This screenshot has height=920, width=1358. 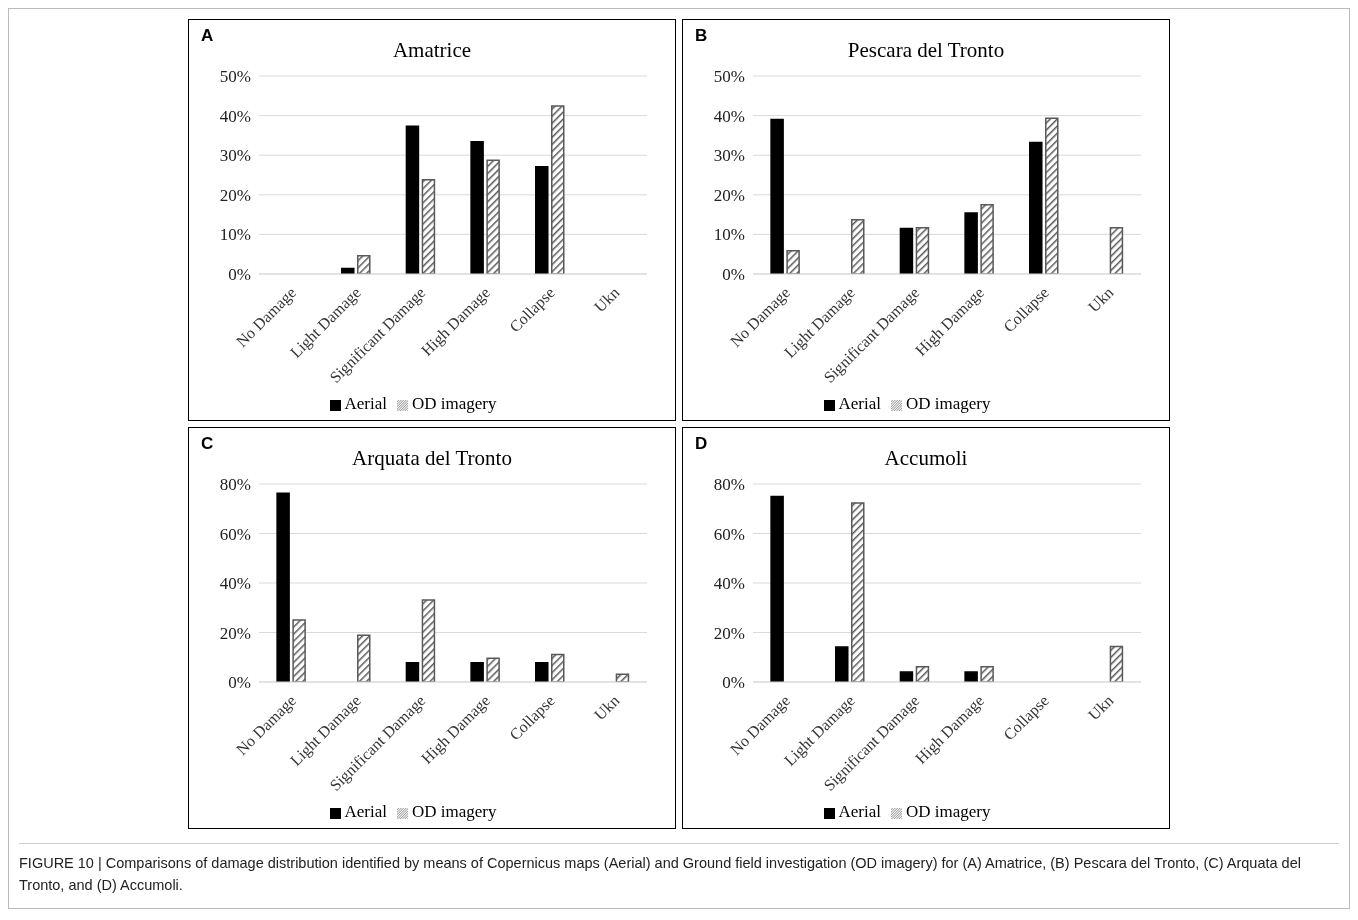 I want to click on text: D, so click(x=701, y=444).